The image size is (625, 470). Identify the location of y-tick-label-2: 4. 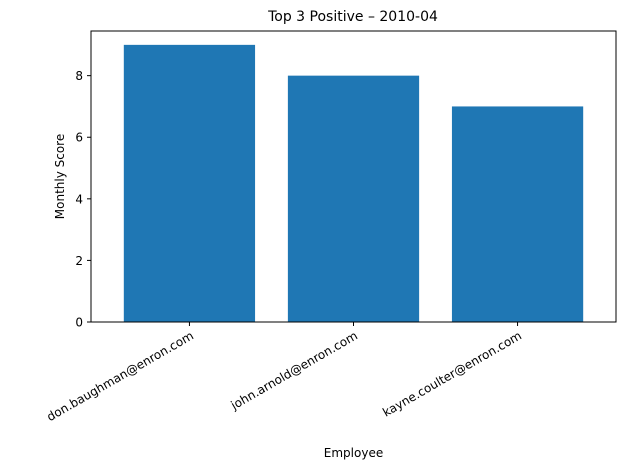
(79, 199).